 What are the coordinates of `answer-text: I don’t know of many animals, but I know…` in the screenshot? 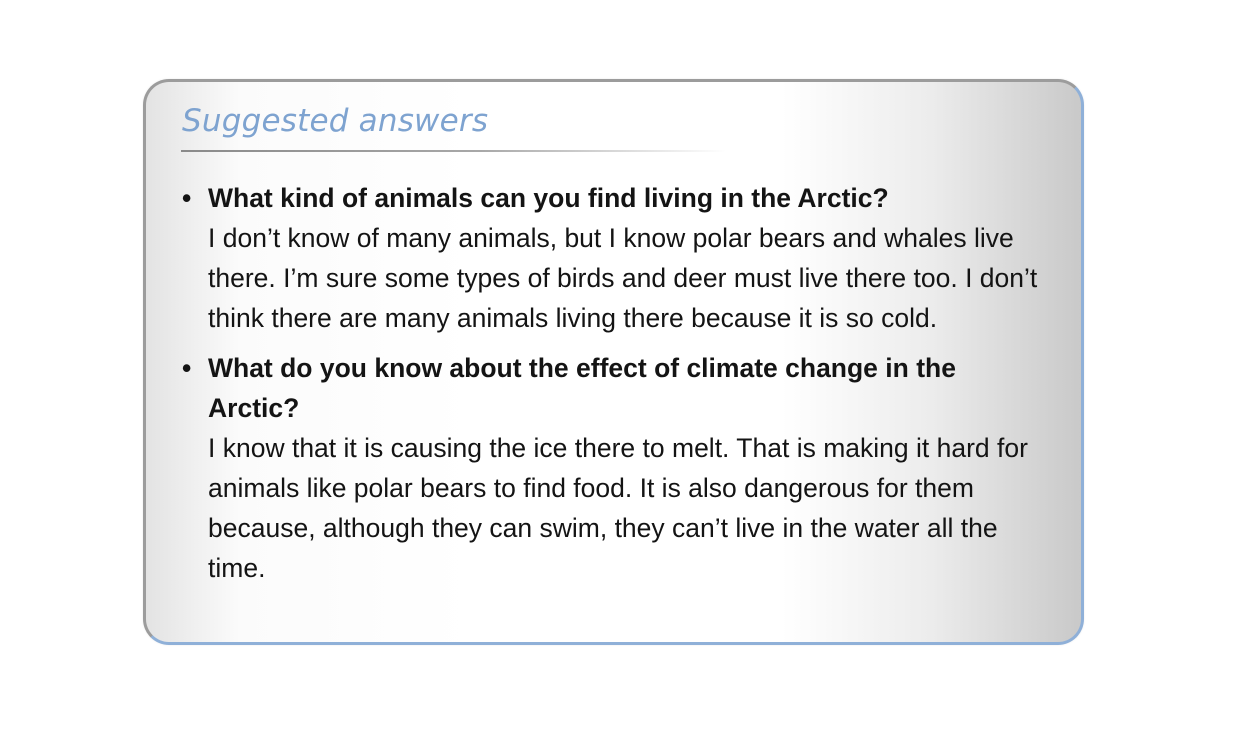 It's located at (623, 278).